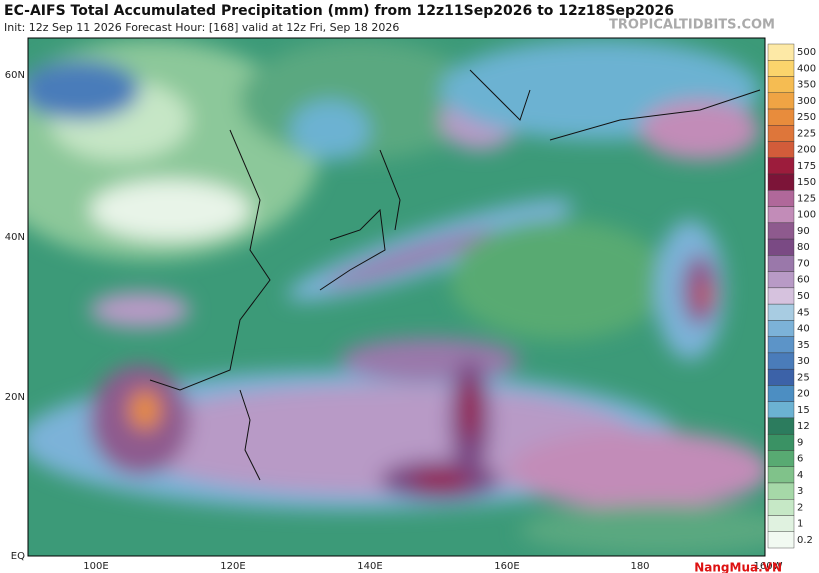  I want to click on colorbar-label: 25, so click(803, 377).